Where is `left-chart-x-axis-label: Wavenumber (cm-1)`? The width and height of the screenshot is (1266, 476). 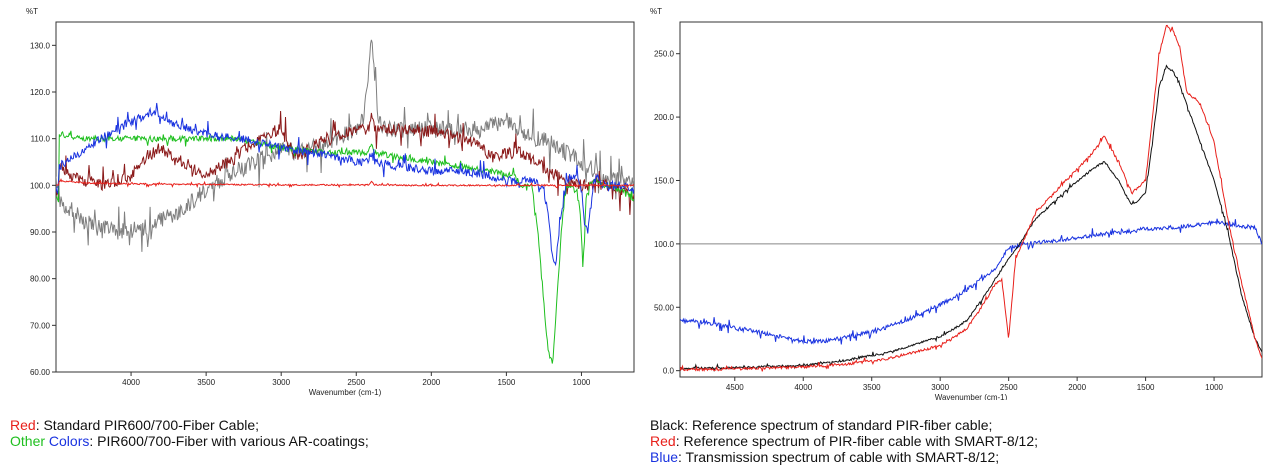 left-chart-x-axis-label: Wavenumber (cm-1) is located at coordinates (345, 392).